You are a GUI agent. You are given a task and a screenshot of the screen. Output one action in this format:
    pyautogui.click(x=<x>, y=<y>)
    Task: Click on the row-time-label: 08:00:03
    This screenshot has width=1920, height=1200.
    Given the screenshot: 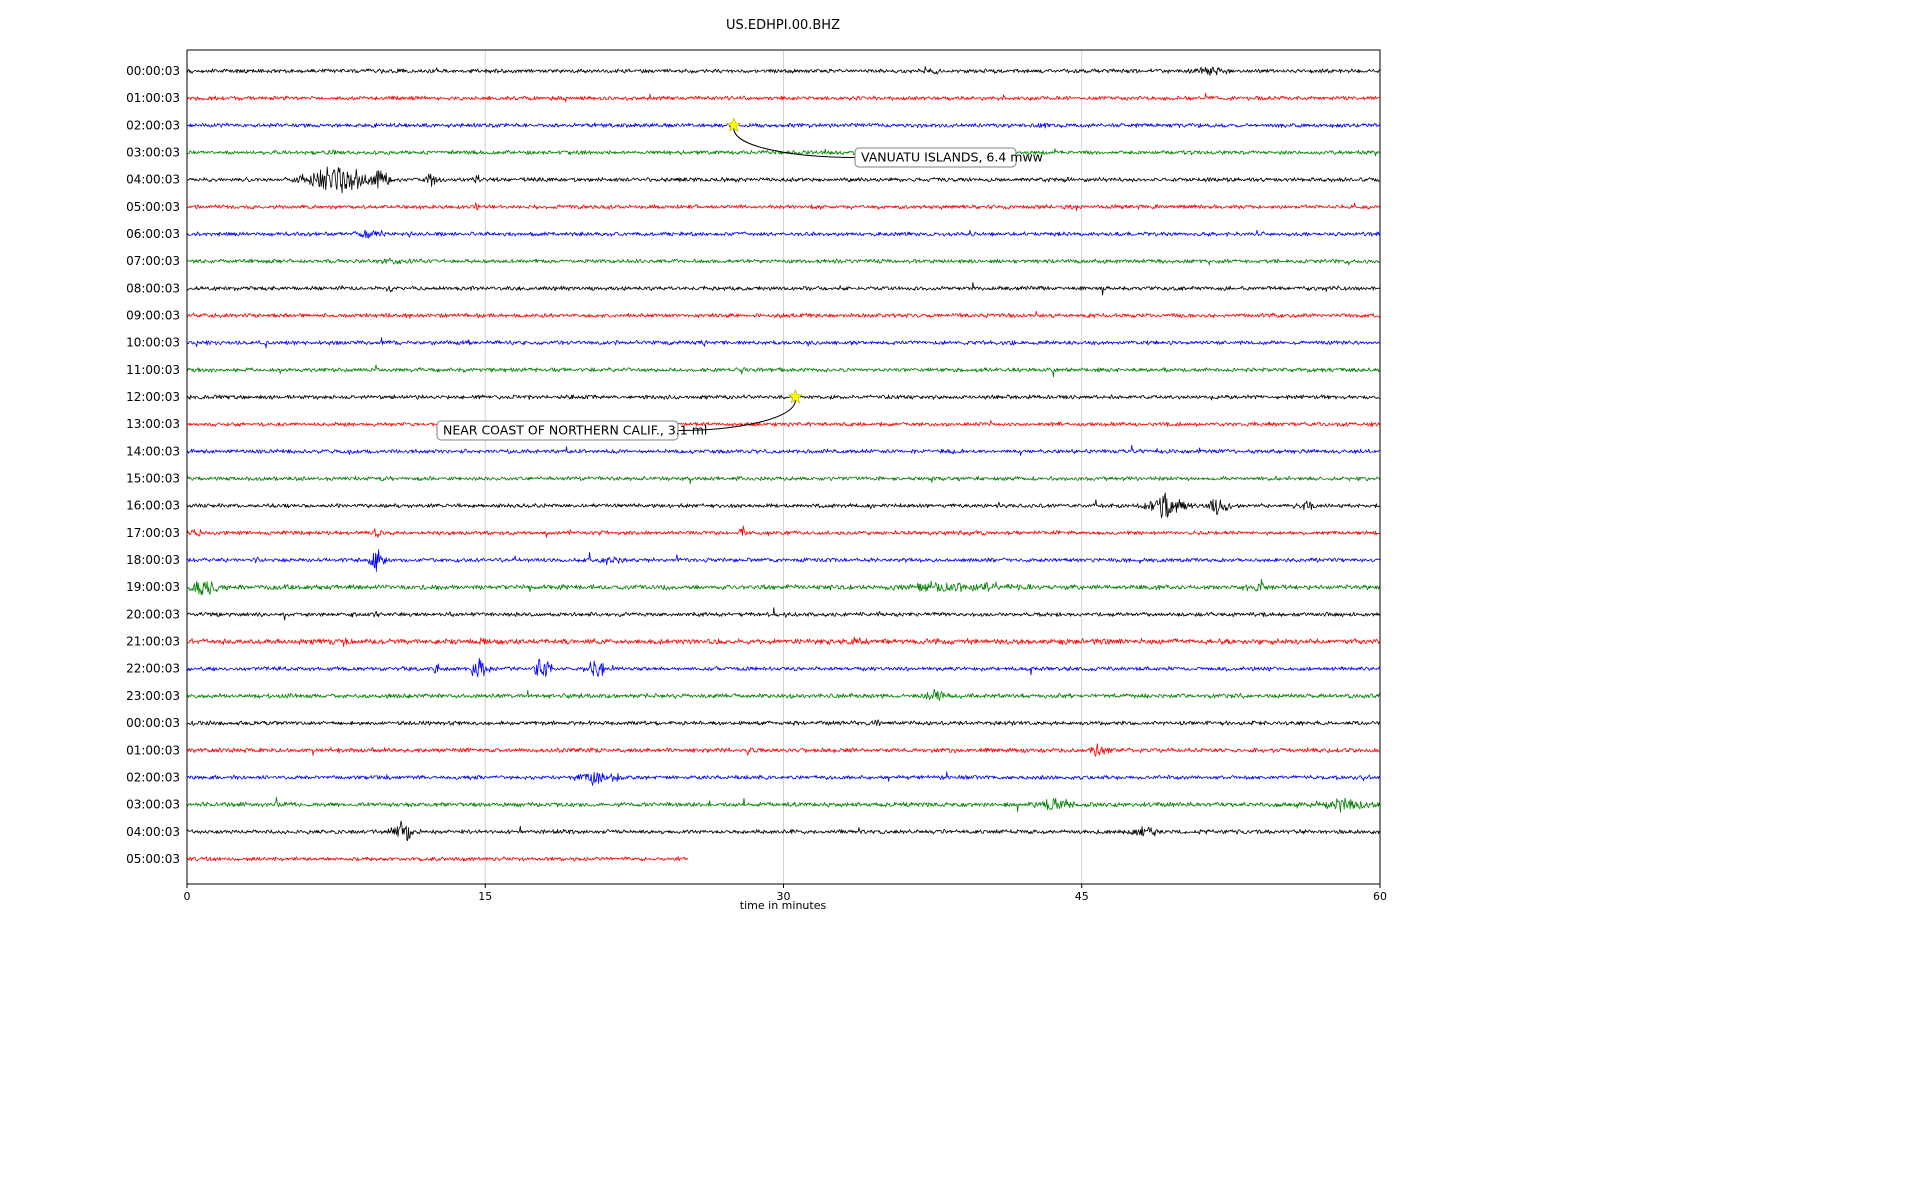 What is the action you would take?
    pyautogui.click(x=153, y=288)
    